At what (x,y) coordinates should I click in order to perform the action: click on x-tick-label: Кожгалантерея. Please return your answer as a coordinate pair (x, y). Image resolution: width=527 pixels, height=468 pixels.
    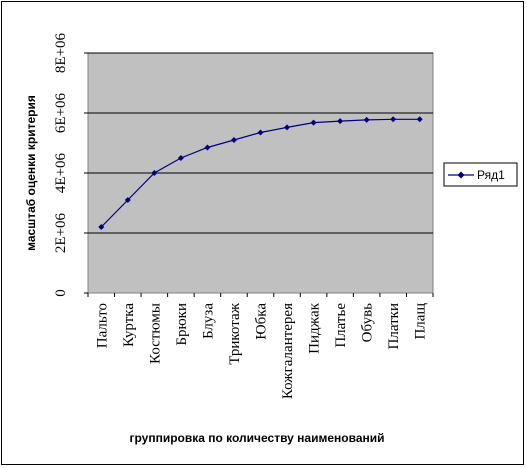
    Looking at the image, I should click on (288, 351).